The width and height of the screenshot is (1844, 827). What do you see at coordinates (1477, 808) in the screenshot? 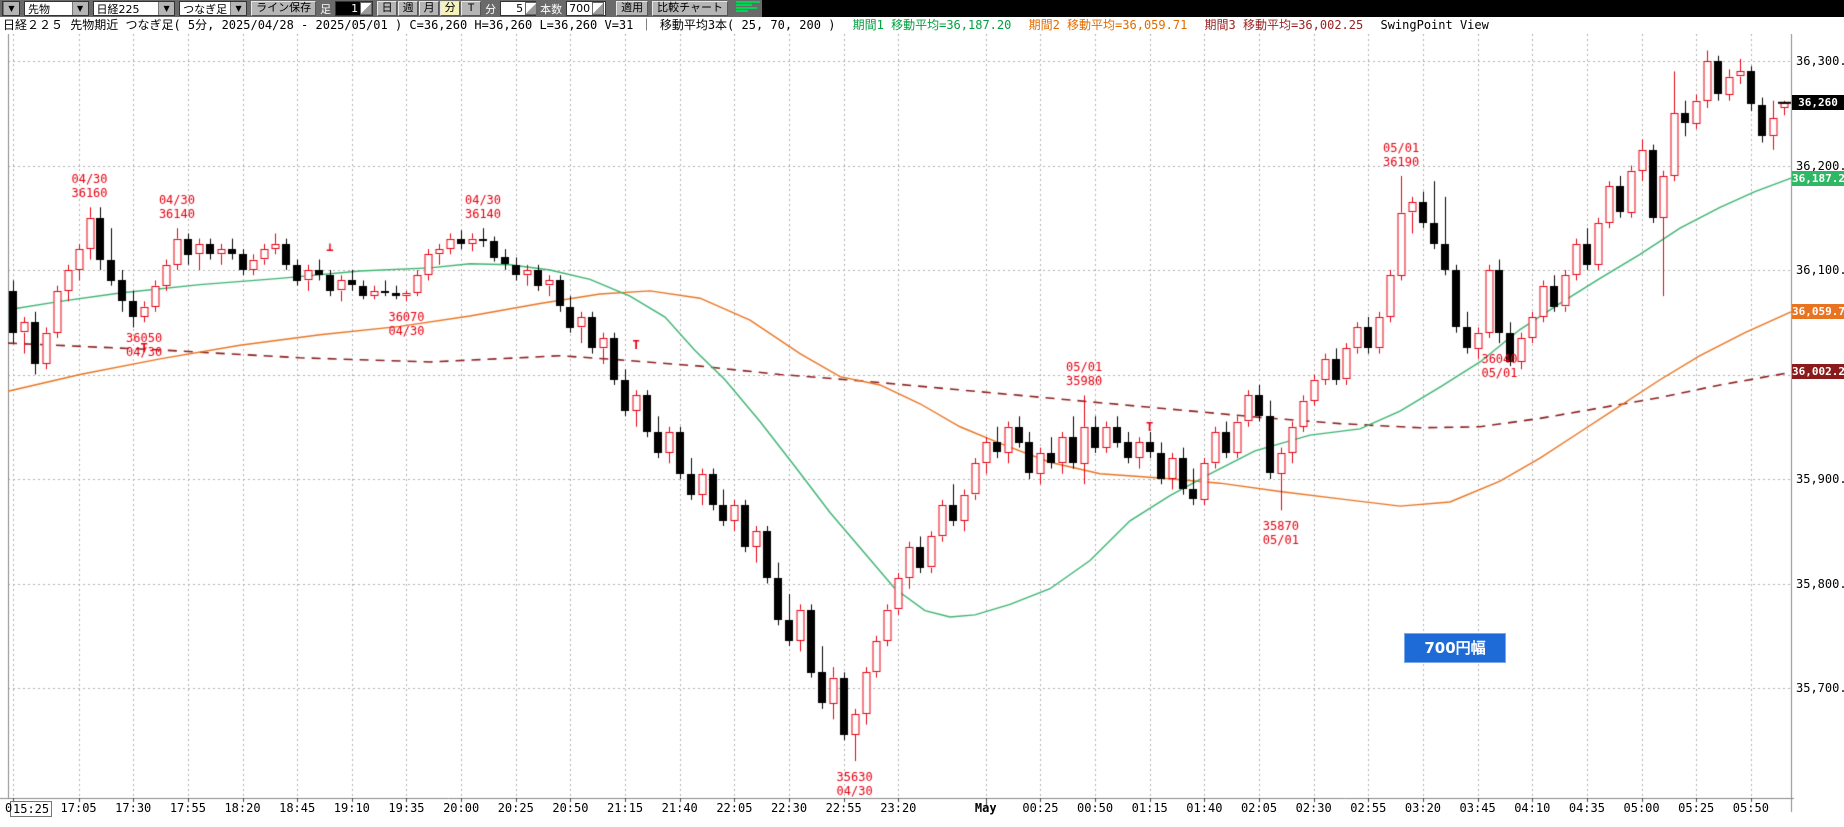
I see `time-axis-label: 03:45` at bounding box center [1477, 808].